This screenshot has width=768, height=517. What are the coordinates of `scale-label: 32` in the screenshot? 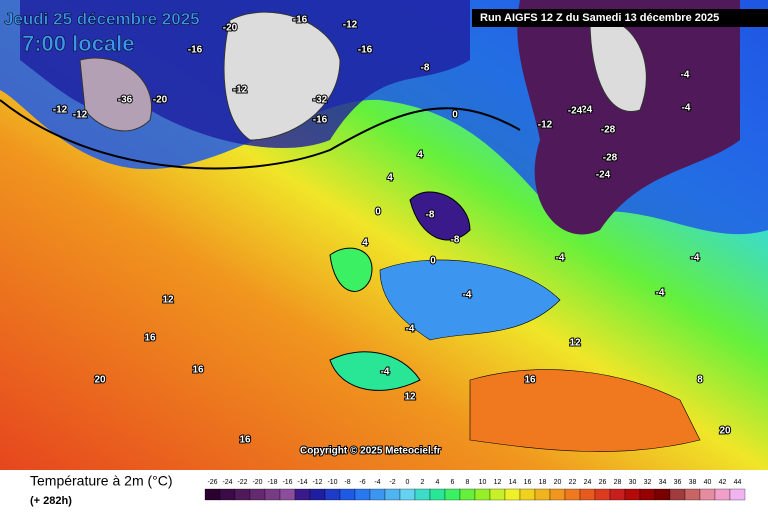 It's located at (648, 482).